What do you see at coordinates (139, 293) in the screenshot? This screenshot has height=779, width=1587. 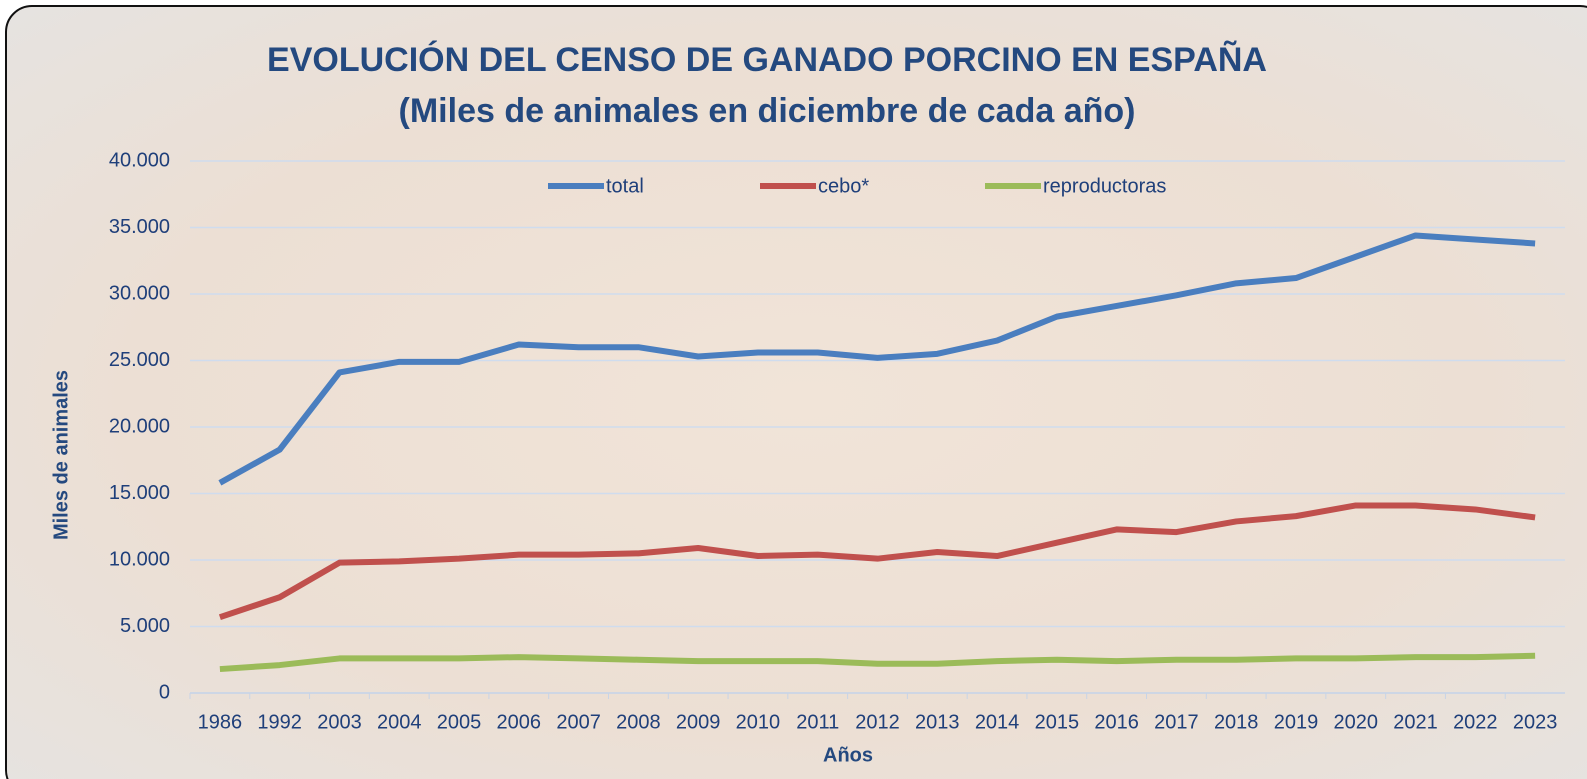 I see `y-tick-label: 30.000` at bounding box center [139, 293].